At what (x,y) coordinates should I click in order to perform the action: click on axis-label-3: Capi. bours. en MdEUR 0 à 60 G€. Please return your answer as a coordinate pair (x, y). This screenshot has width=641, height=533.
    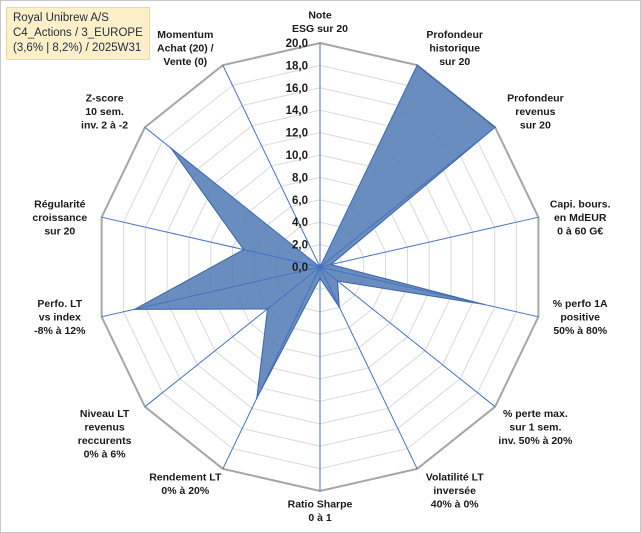
    Looking at the image, I should click on (580, 217).